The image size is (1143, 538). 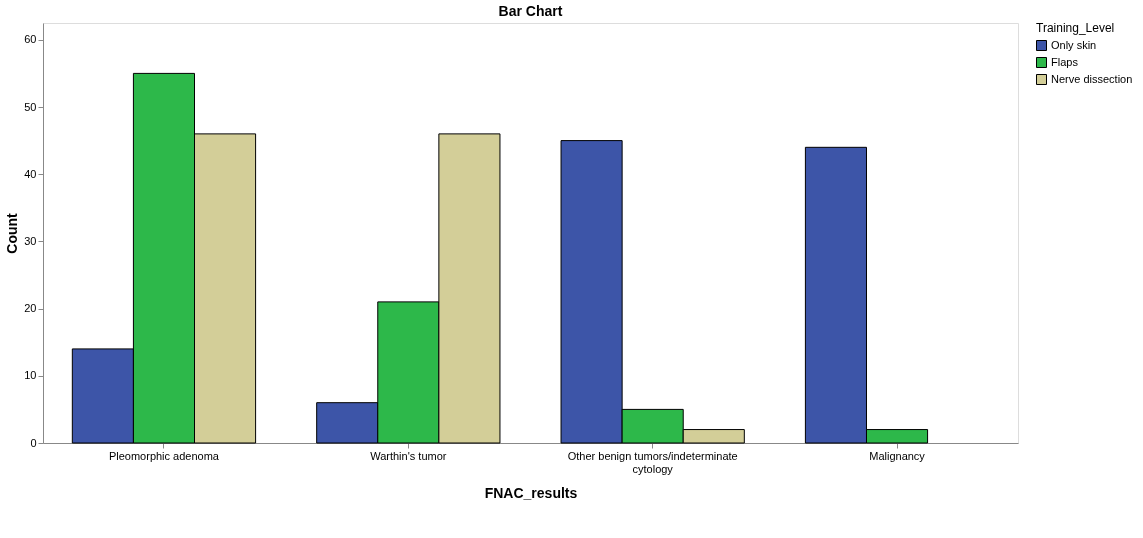 I want to click on x-tick-label: Other benign tumors/indeterminate cytology, so click(x=652, y=462).